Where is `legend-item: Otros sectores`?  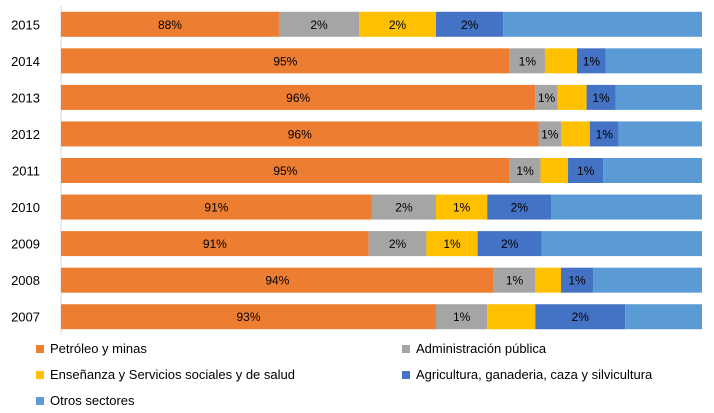
legend-item: Otros sectores is located at coordinates (85, 400).